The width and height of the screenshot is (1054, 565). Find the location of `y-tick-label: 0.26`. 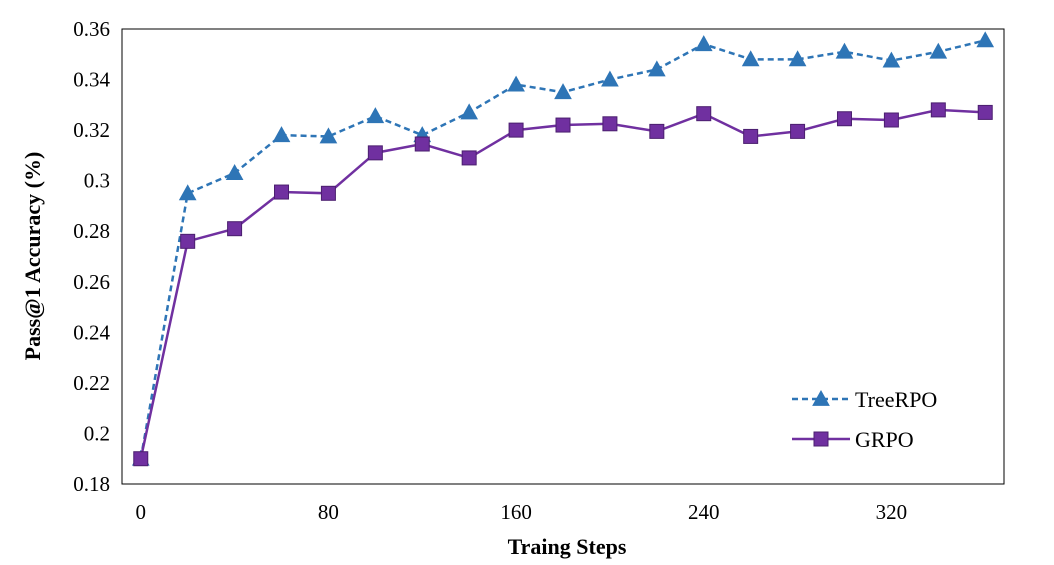

y-tick-label: 0.26 is located at coordinates (91, 282).